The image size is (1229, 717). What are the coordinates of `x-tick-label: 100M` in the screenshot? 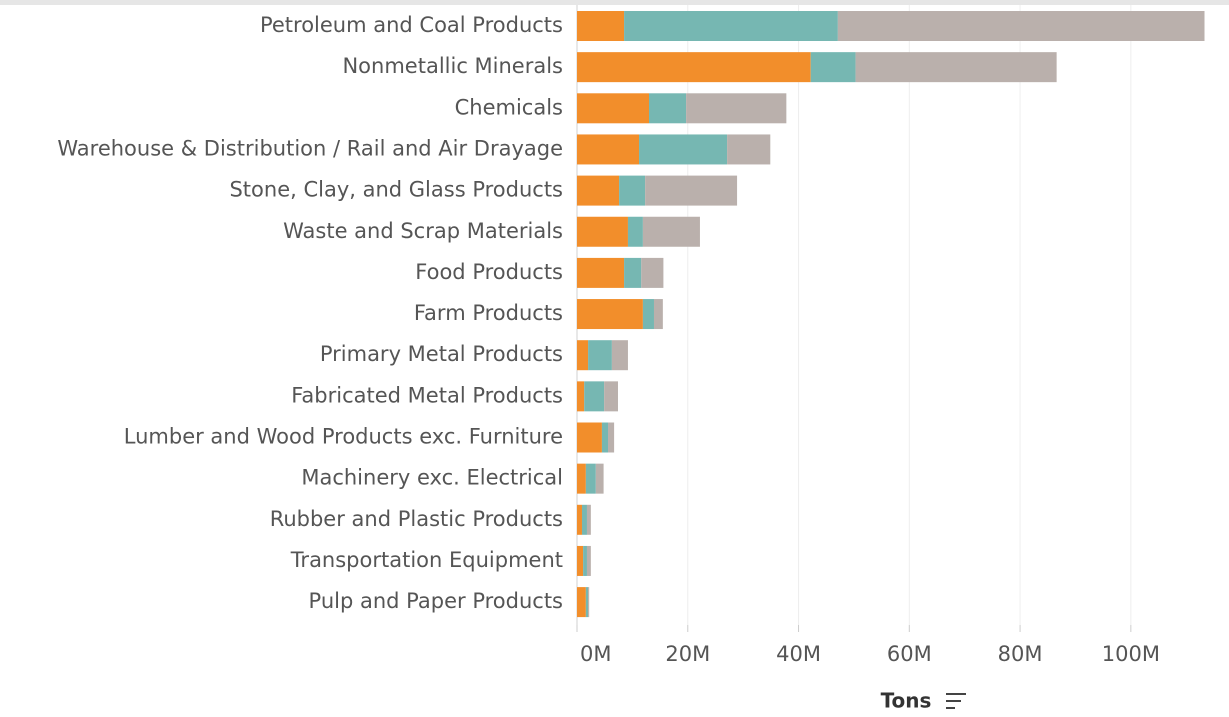 It's located at (1131, 654).